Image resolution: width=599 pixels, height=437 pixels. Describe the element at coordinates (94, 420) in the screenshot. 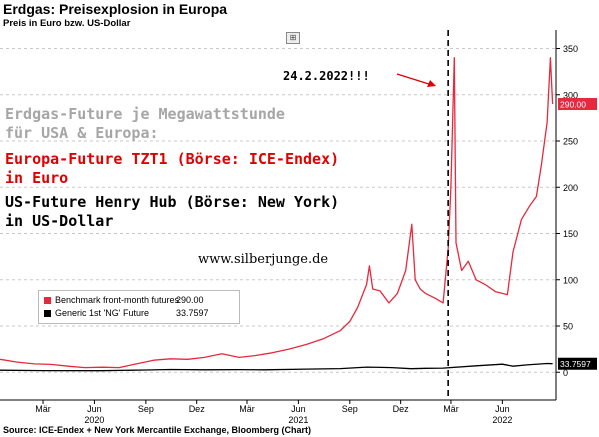

I see `x-year-label: 2020` at that location.